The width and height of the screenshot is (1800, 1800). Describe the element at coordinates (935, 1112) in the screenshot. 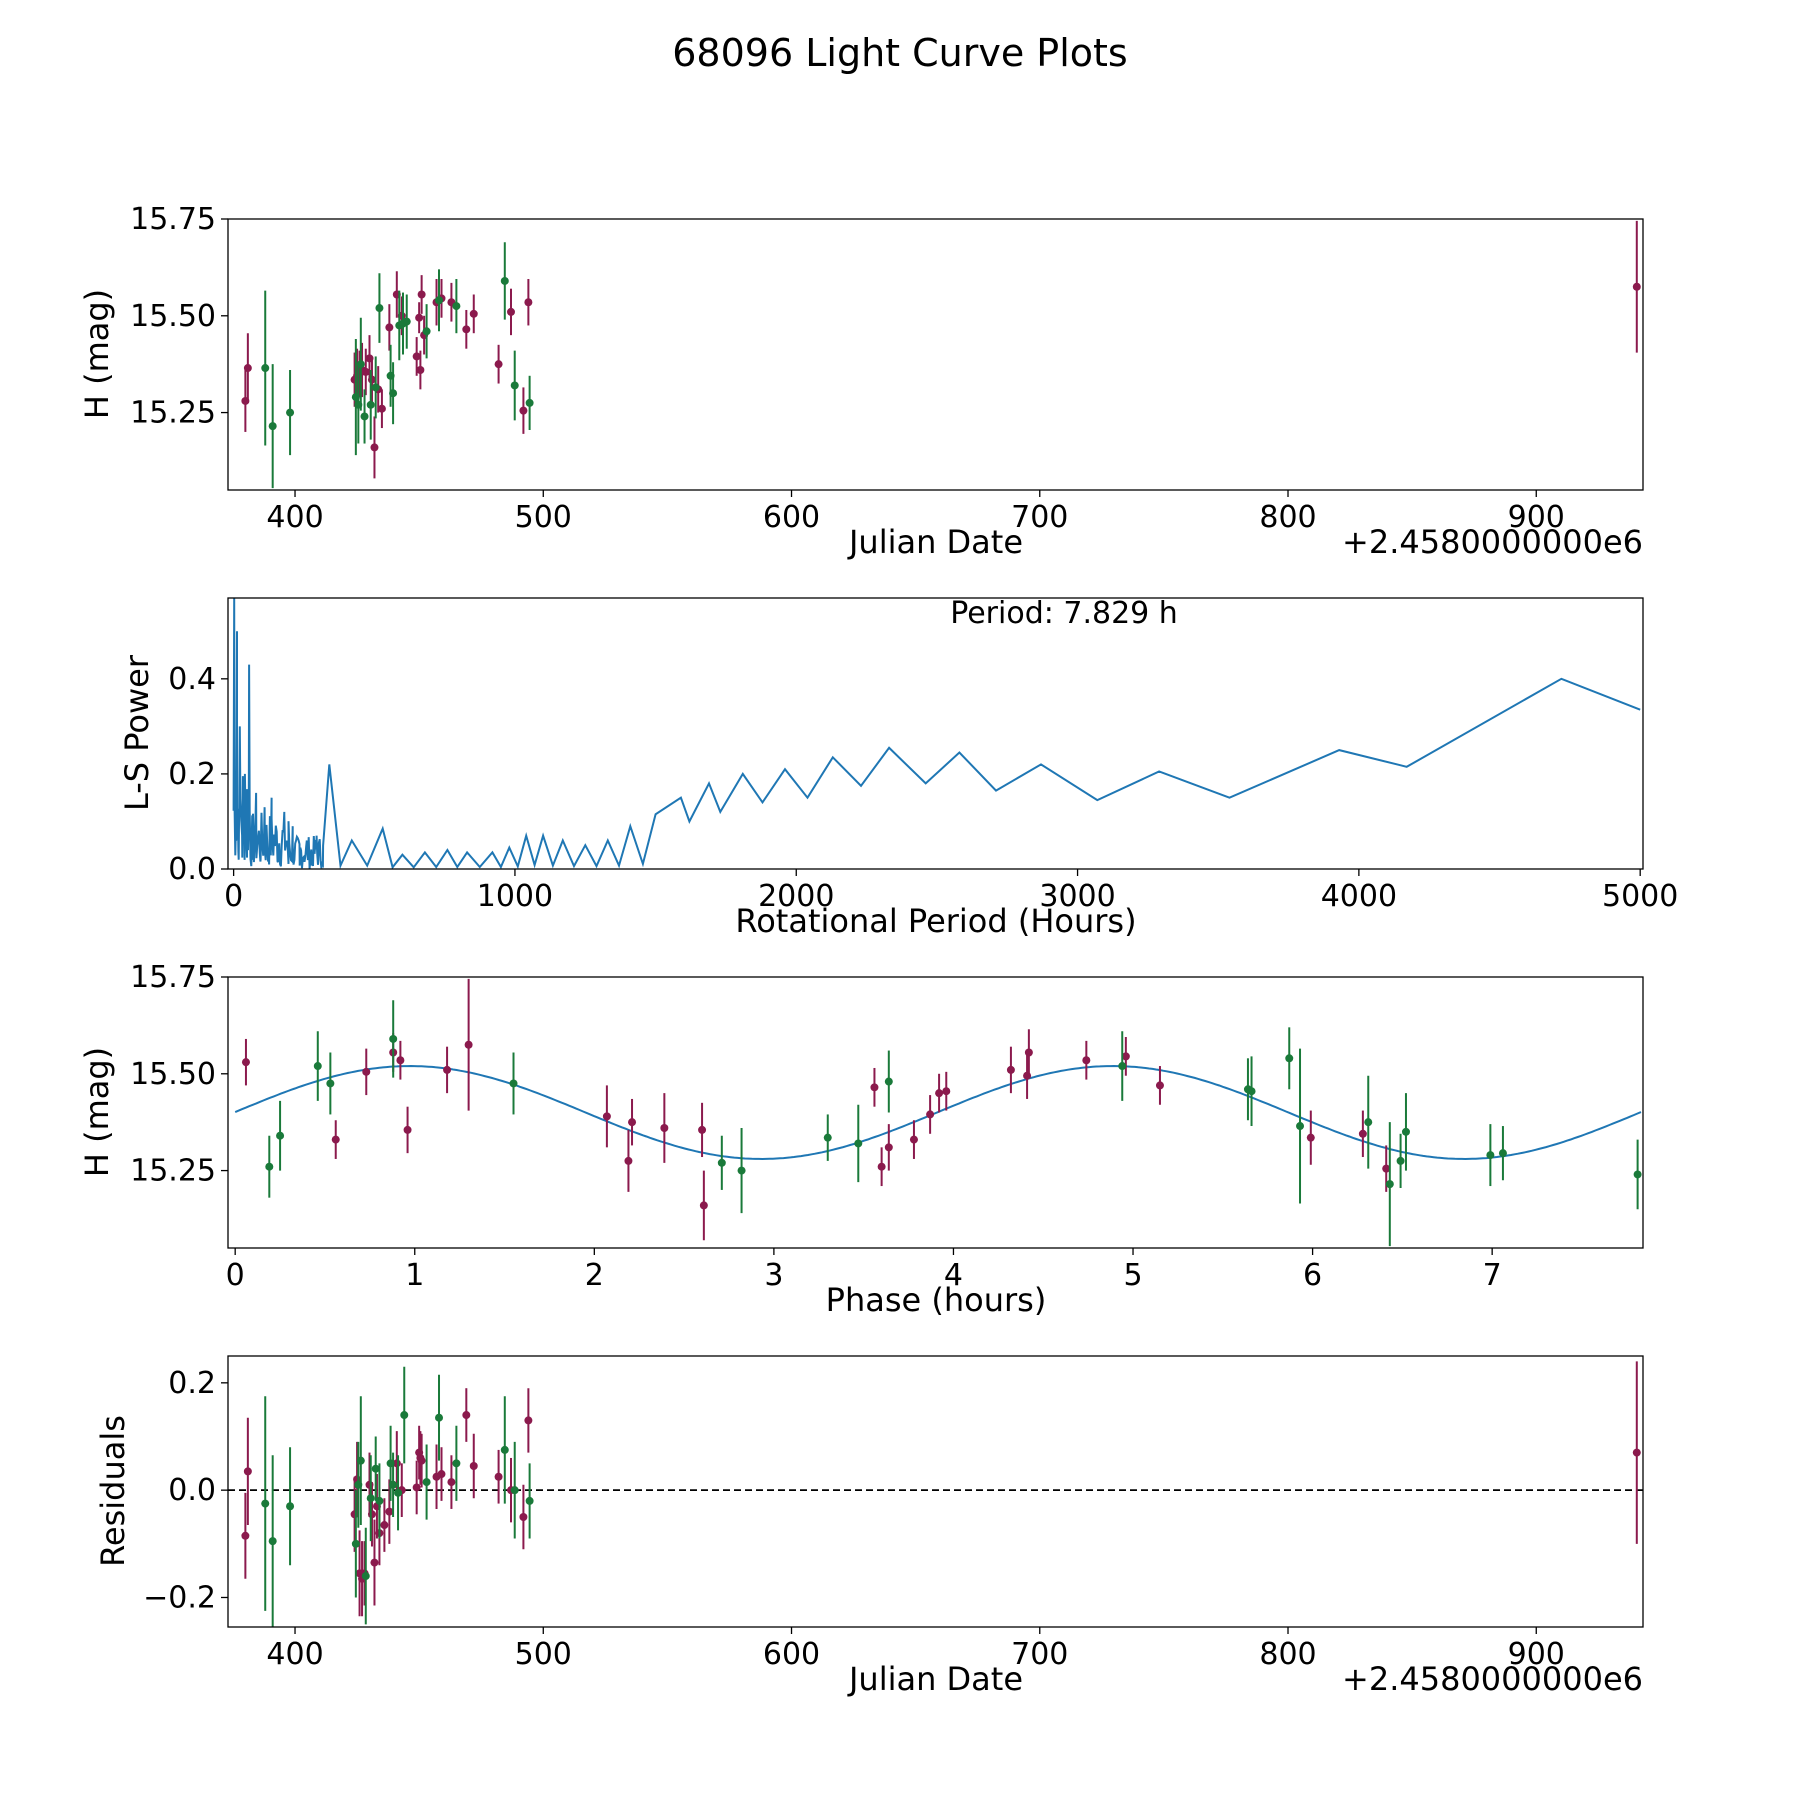

I see `phased-axes-frame` at that location.